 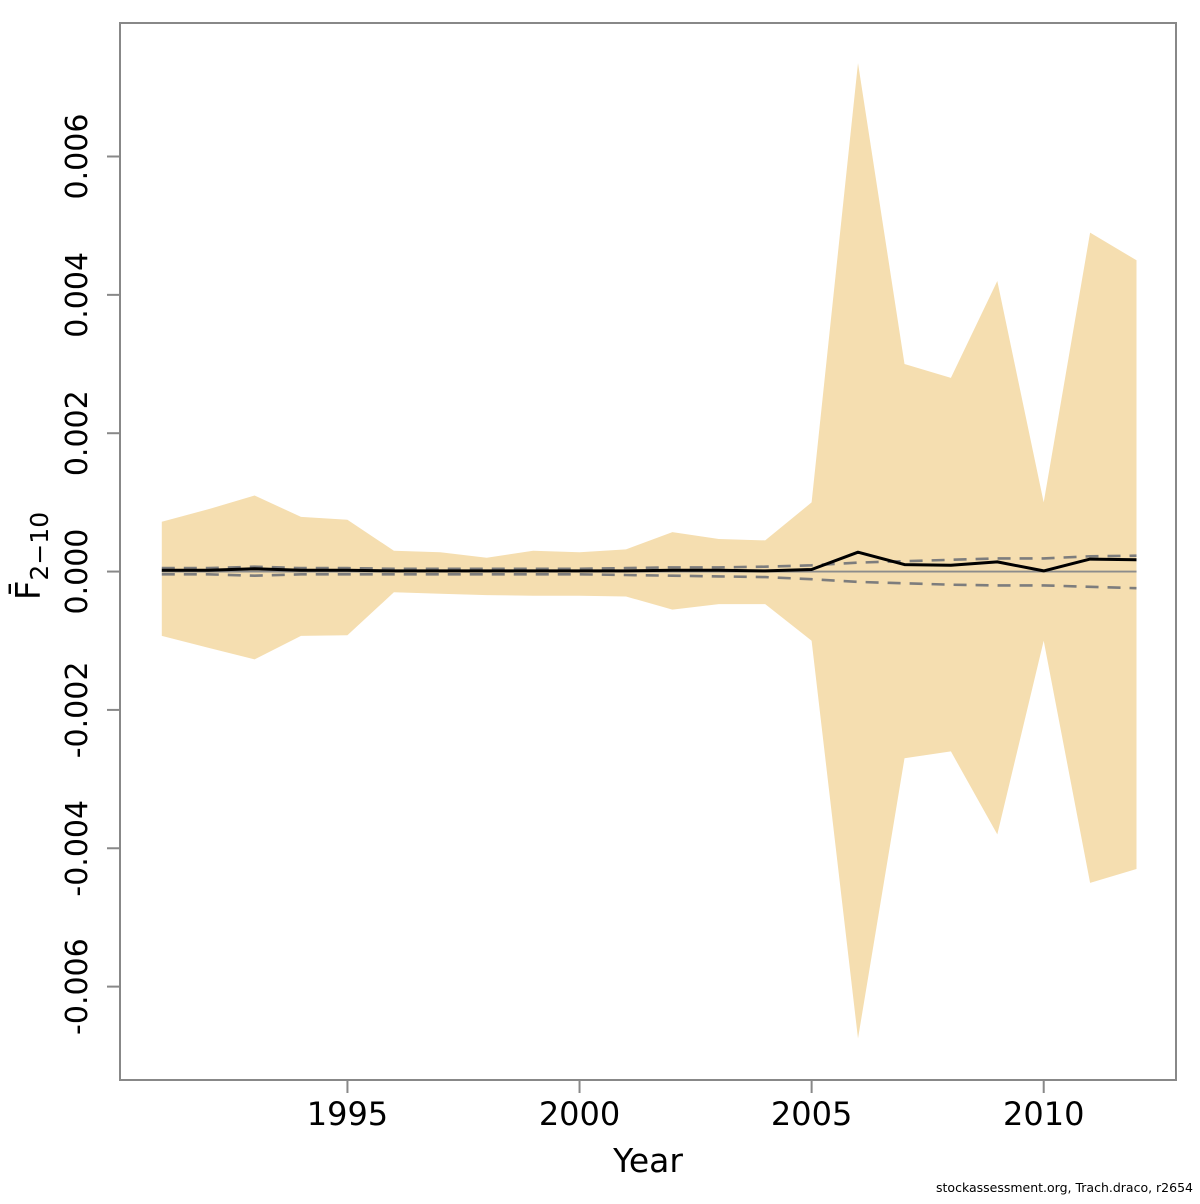 What do you see at coordinates (77, 710) in the screenshot?
I see `y-axis-tick-label: -0.002` at bounding box center [77, 710].